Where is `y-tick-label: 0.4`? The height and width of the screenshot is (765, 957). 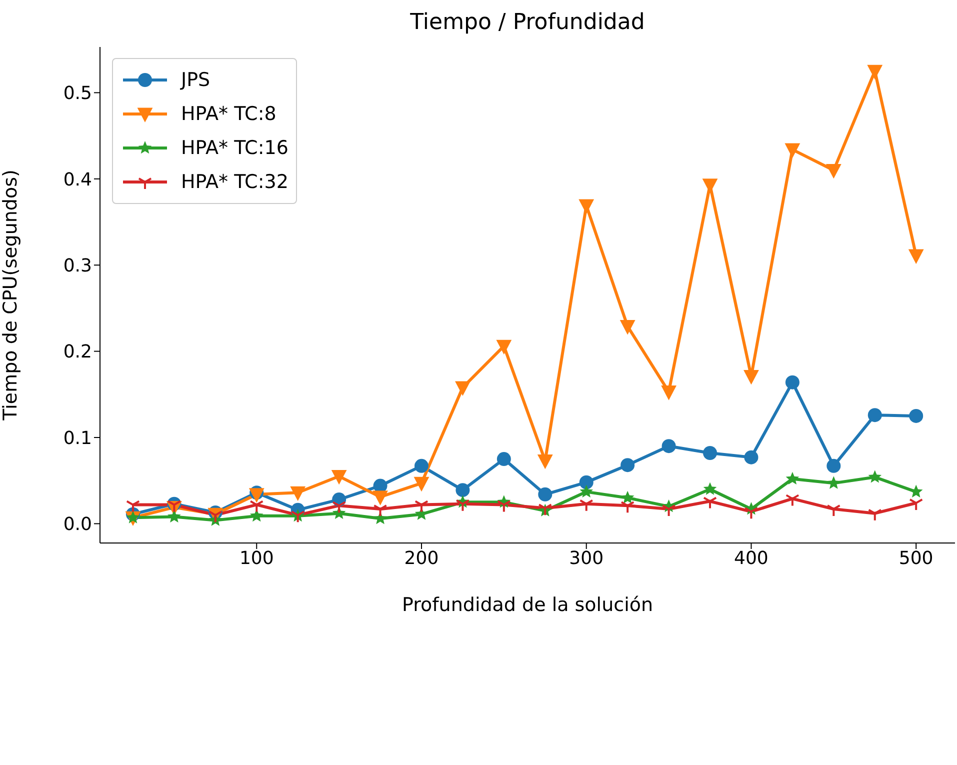
y-tick-label: 0.4 is located at coordinates (77, 179).